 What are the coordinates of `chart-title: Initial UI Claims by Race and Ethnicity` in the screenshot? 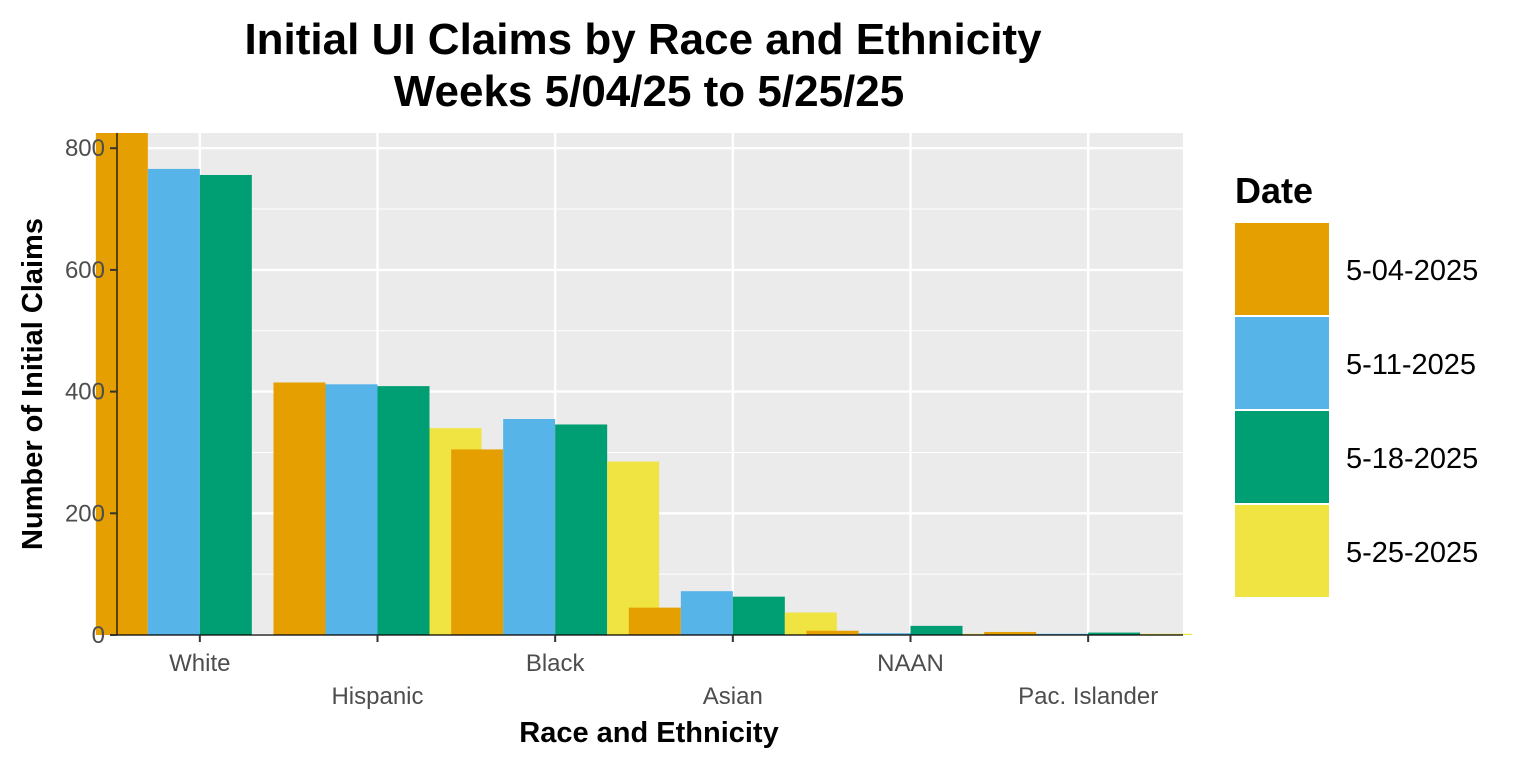 It's located at (643, 39).